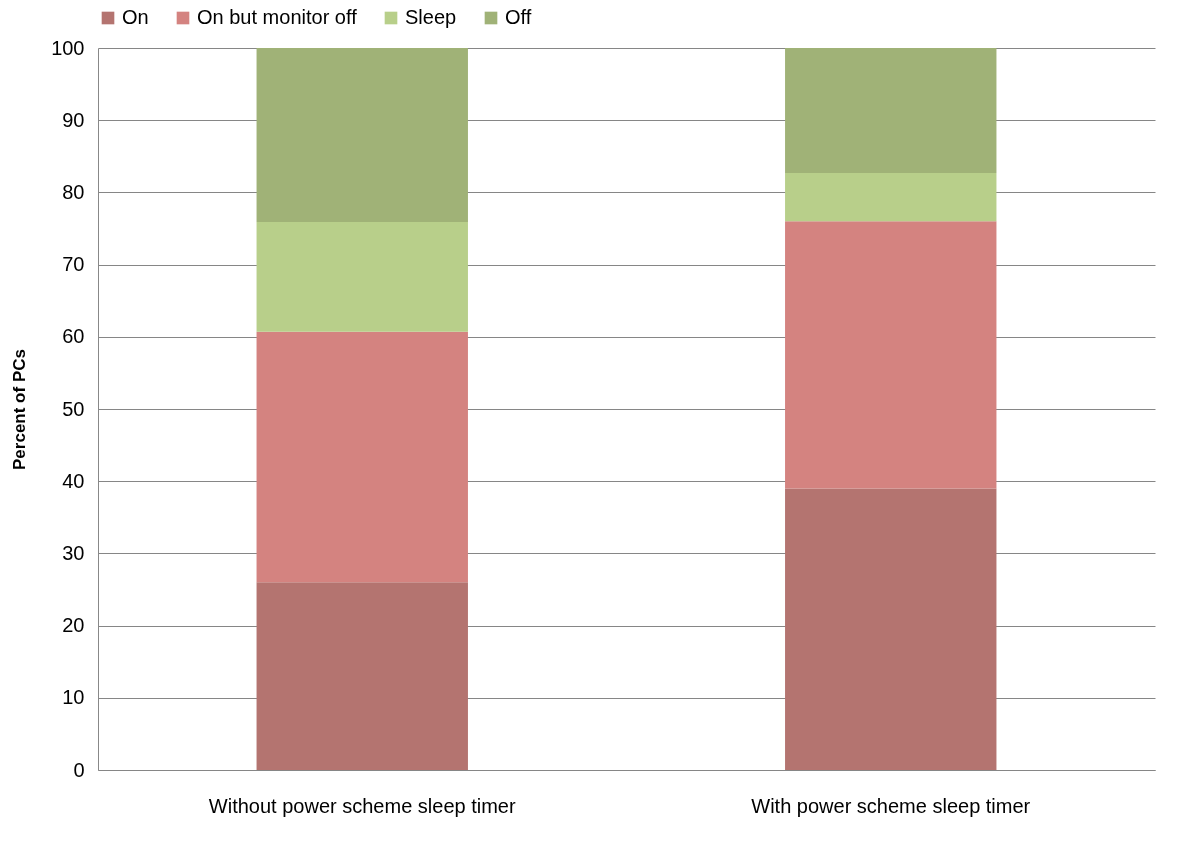 The image size is (1180, 856). I want to click on legend-label: Off, so click(518, 17).